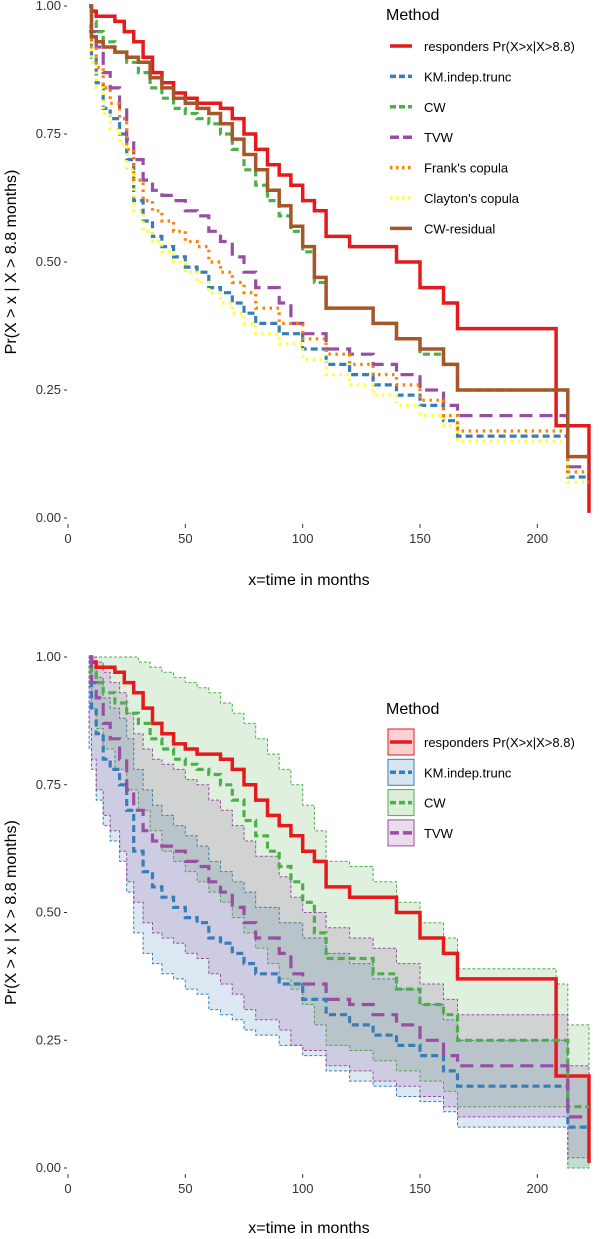  Describe the element at coordinates (48, 1167) in the screenshot. I see `y-tick-label-bottom: 0.00` at that location.